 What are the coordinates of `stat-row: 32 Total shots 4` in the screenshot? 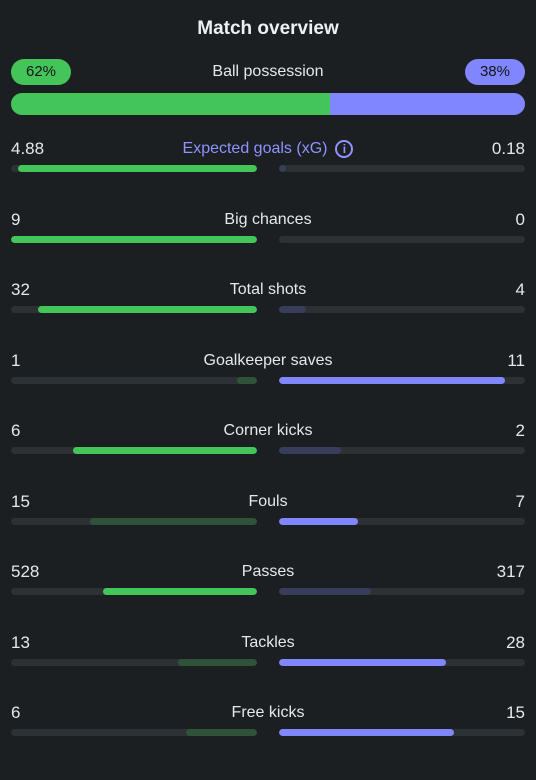 It's located at (268, 313).